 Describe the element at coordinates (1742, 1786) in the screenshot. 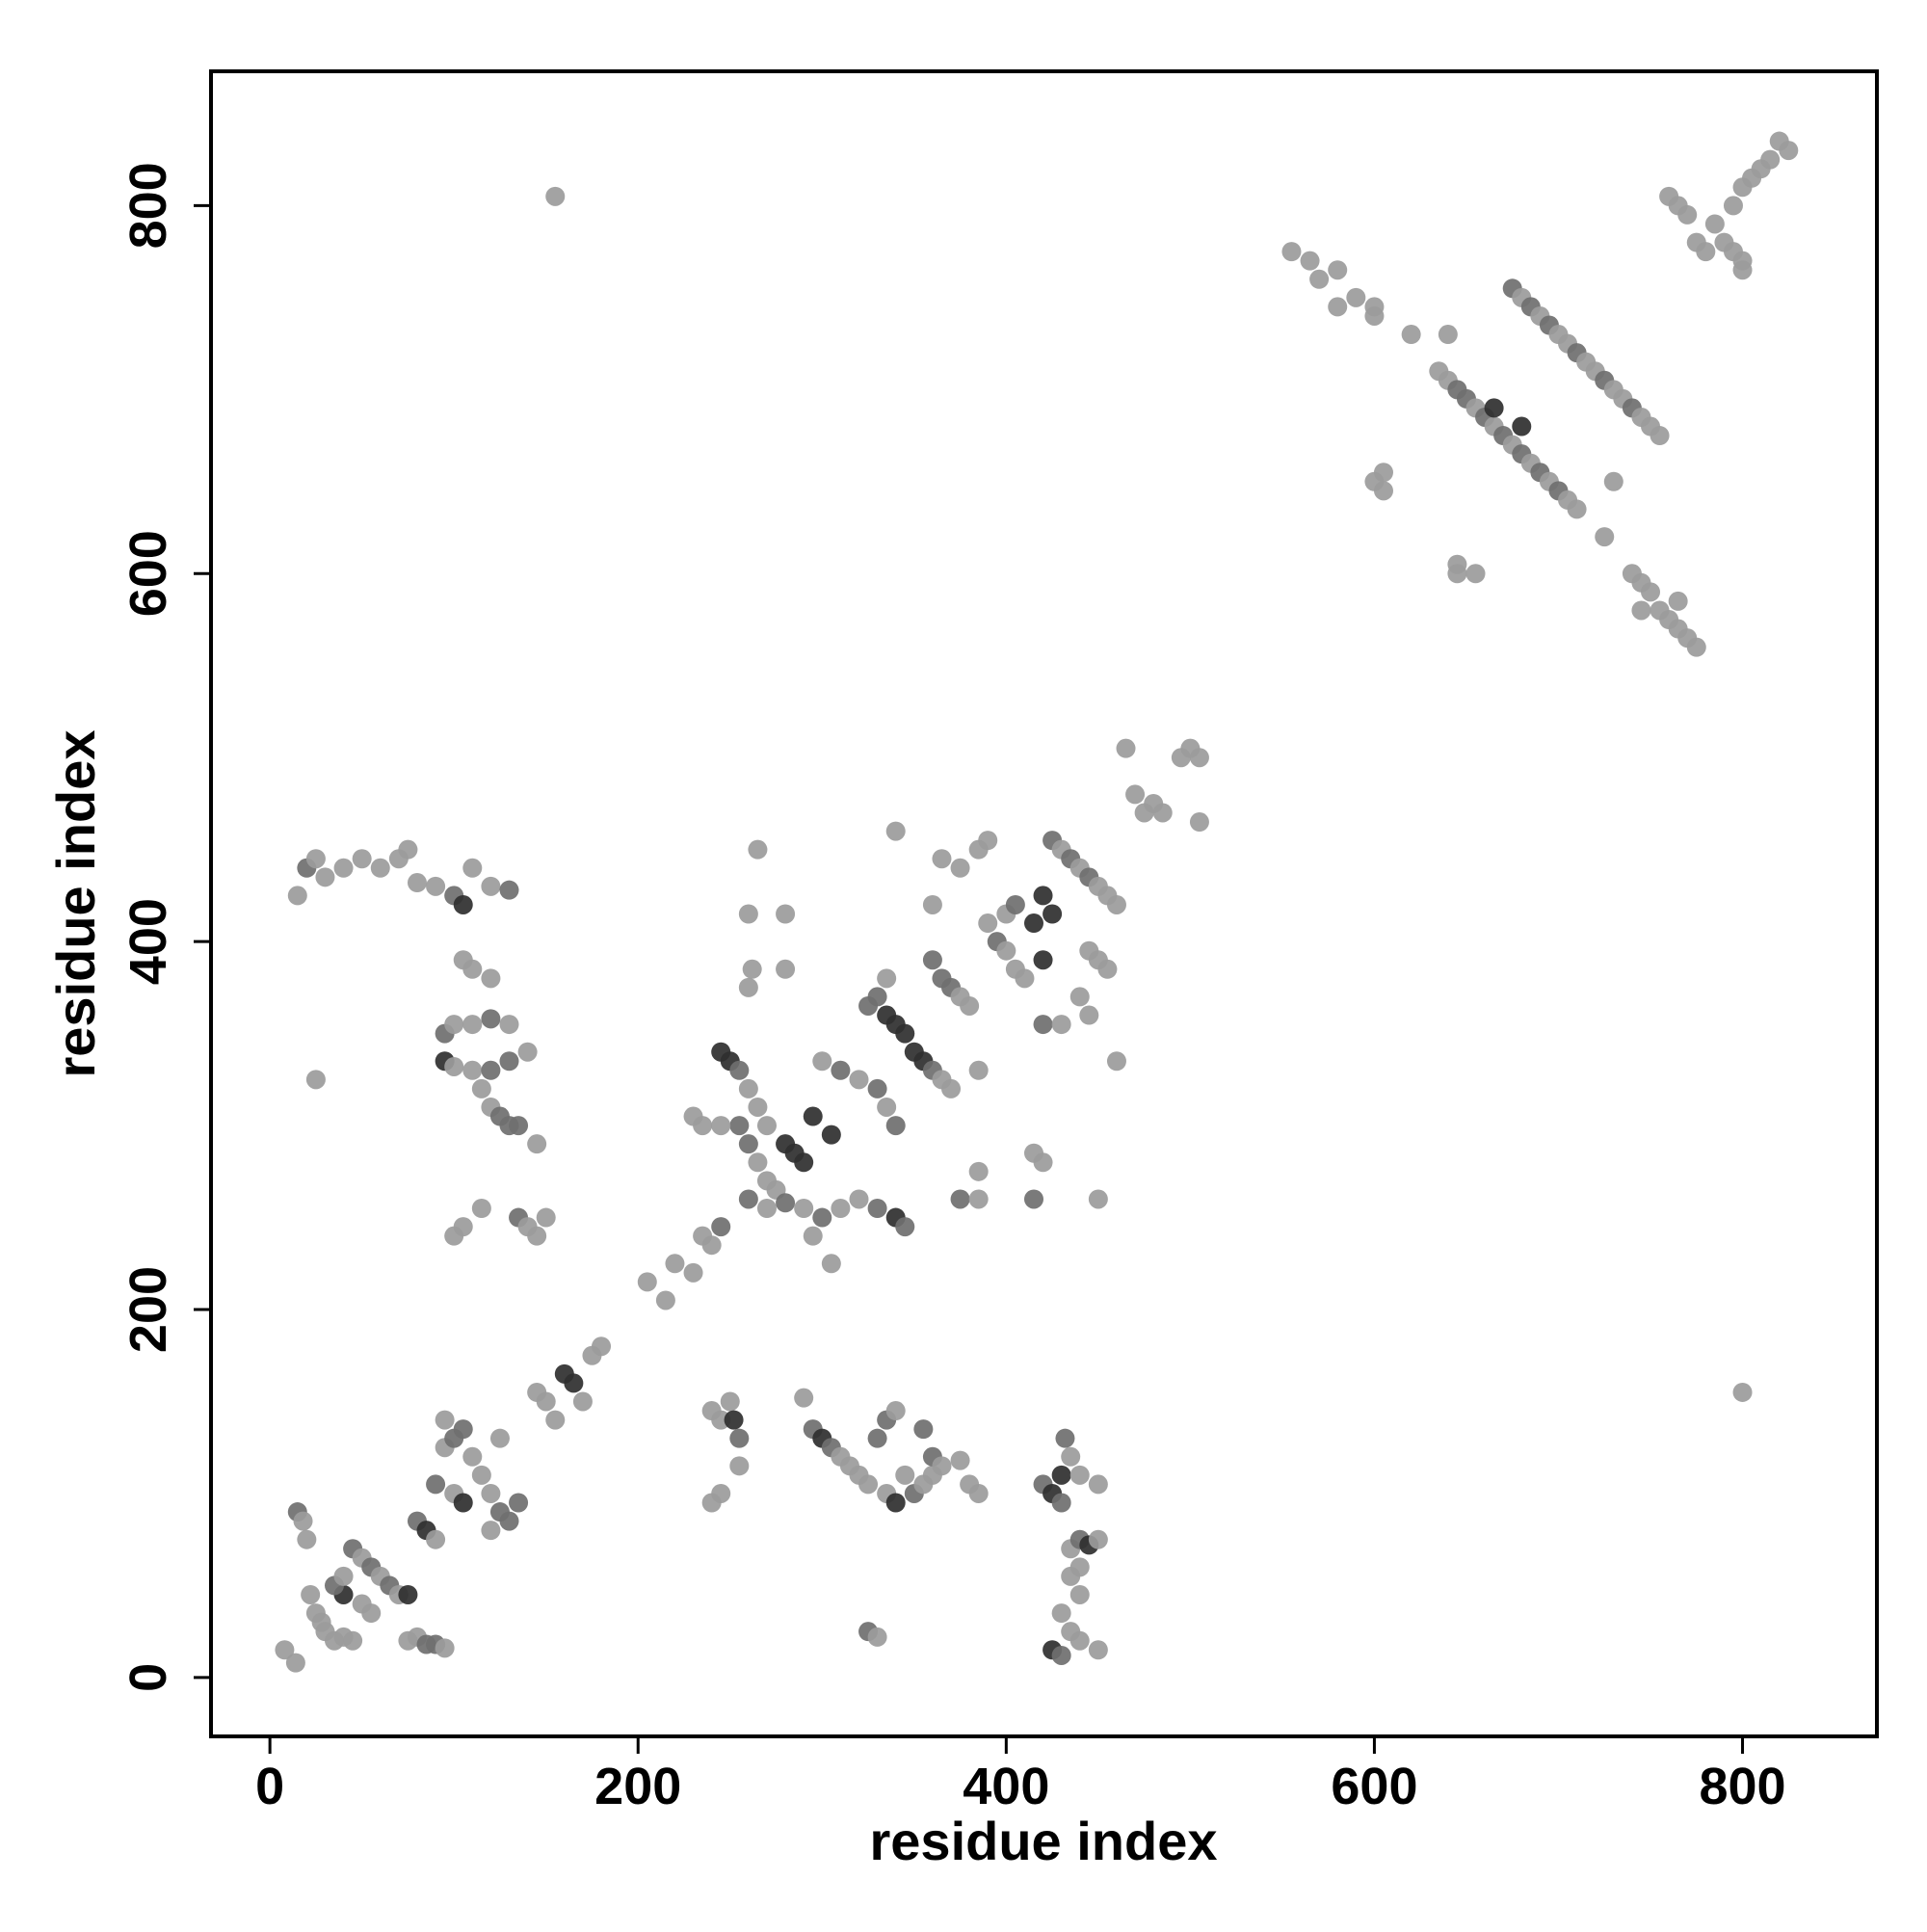

I see `x-tick-label: 800` at that location.